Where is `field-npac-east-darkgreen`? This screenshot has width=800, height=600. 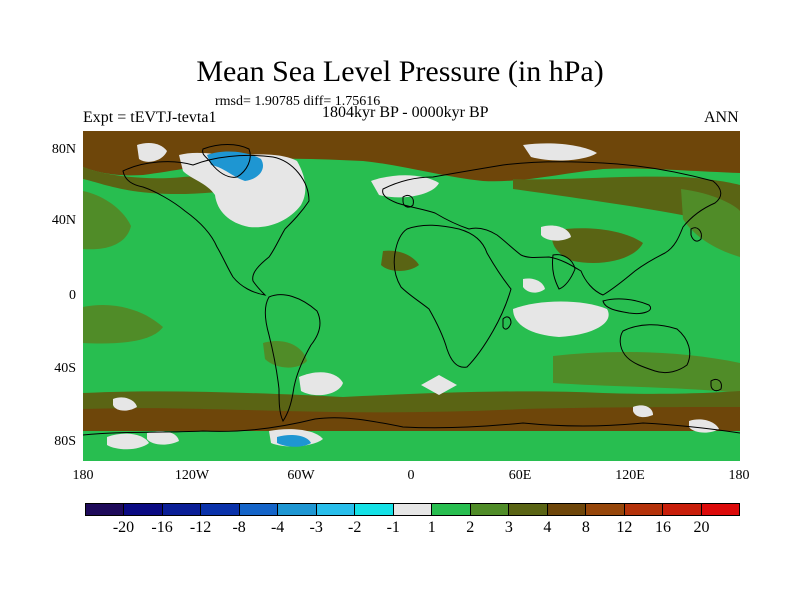 field-npac-east-darkgreen is located at coordinates (710, 223).